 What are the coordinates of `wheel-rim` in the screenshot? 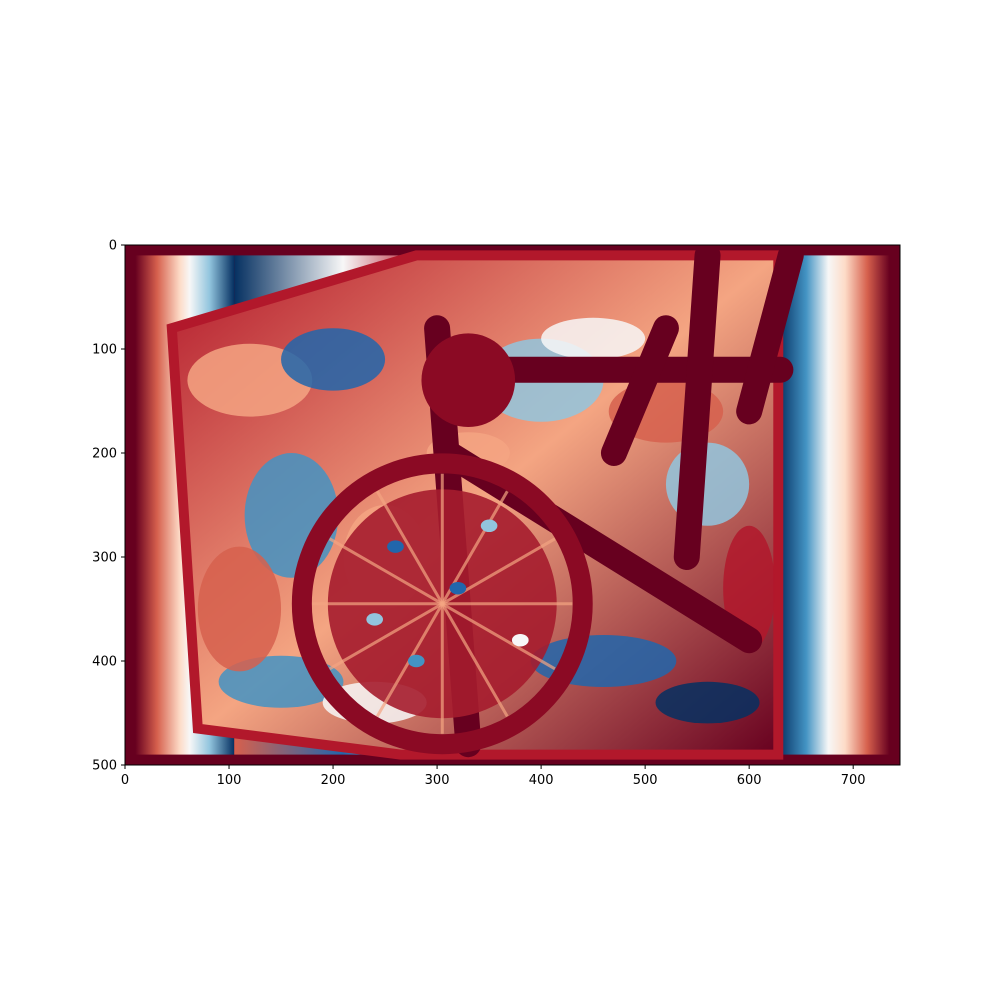 It's located at (442, 604).